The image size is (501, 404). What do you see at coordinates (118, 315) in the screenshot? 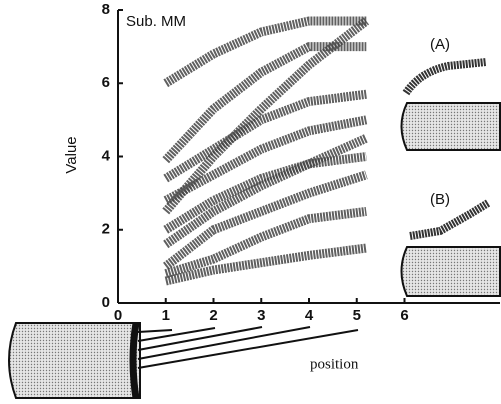
I see `x-tick-label: 0` at bounding box center [118, 315].